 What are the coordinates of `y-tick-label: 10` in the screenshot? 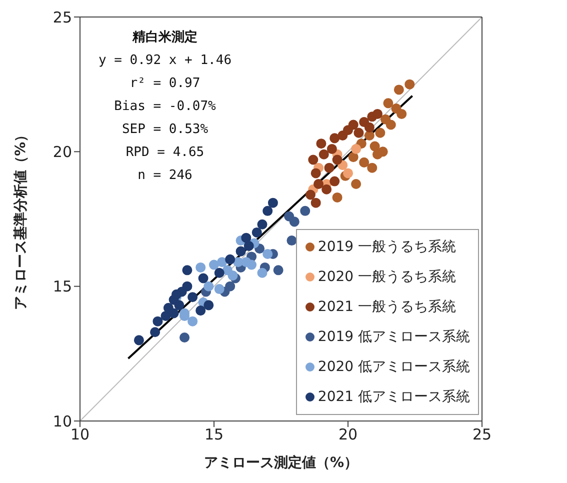 It's located at (62, 421).